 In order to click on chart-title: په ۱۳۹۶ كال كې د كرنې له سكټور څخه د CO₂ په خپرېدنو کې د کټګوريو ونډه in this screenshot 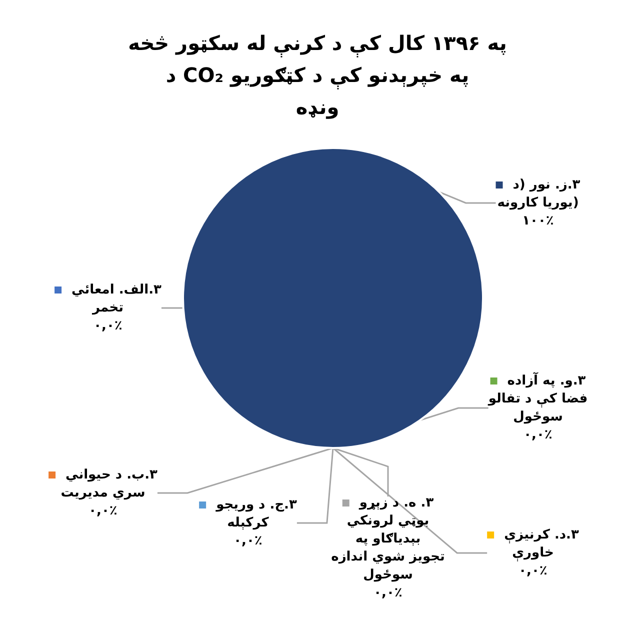, I will do `click(317, 75)`.